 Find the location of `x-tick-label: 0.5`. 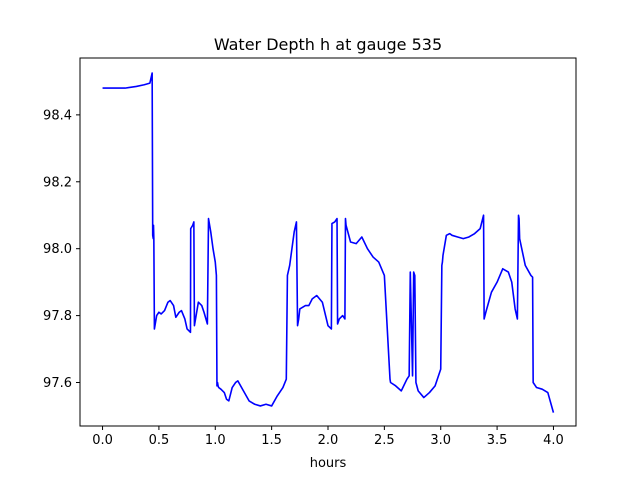

x-tick-label: 0.5 is located at coordinates (159, 440).